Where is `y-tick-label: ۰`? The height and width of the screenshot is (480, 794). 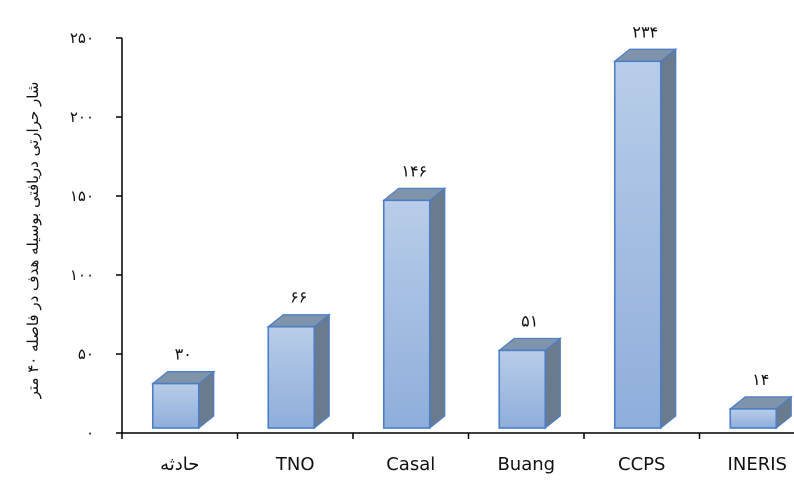 y-tick-label: ۰ is located at coordinates (90, 433).